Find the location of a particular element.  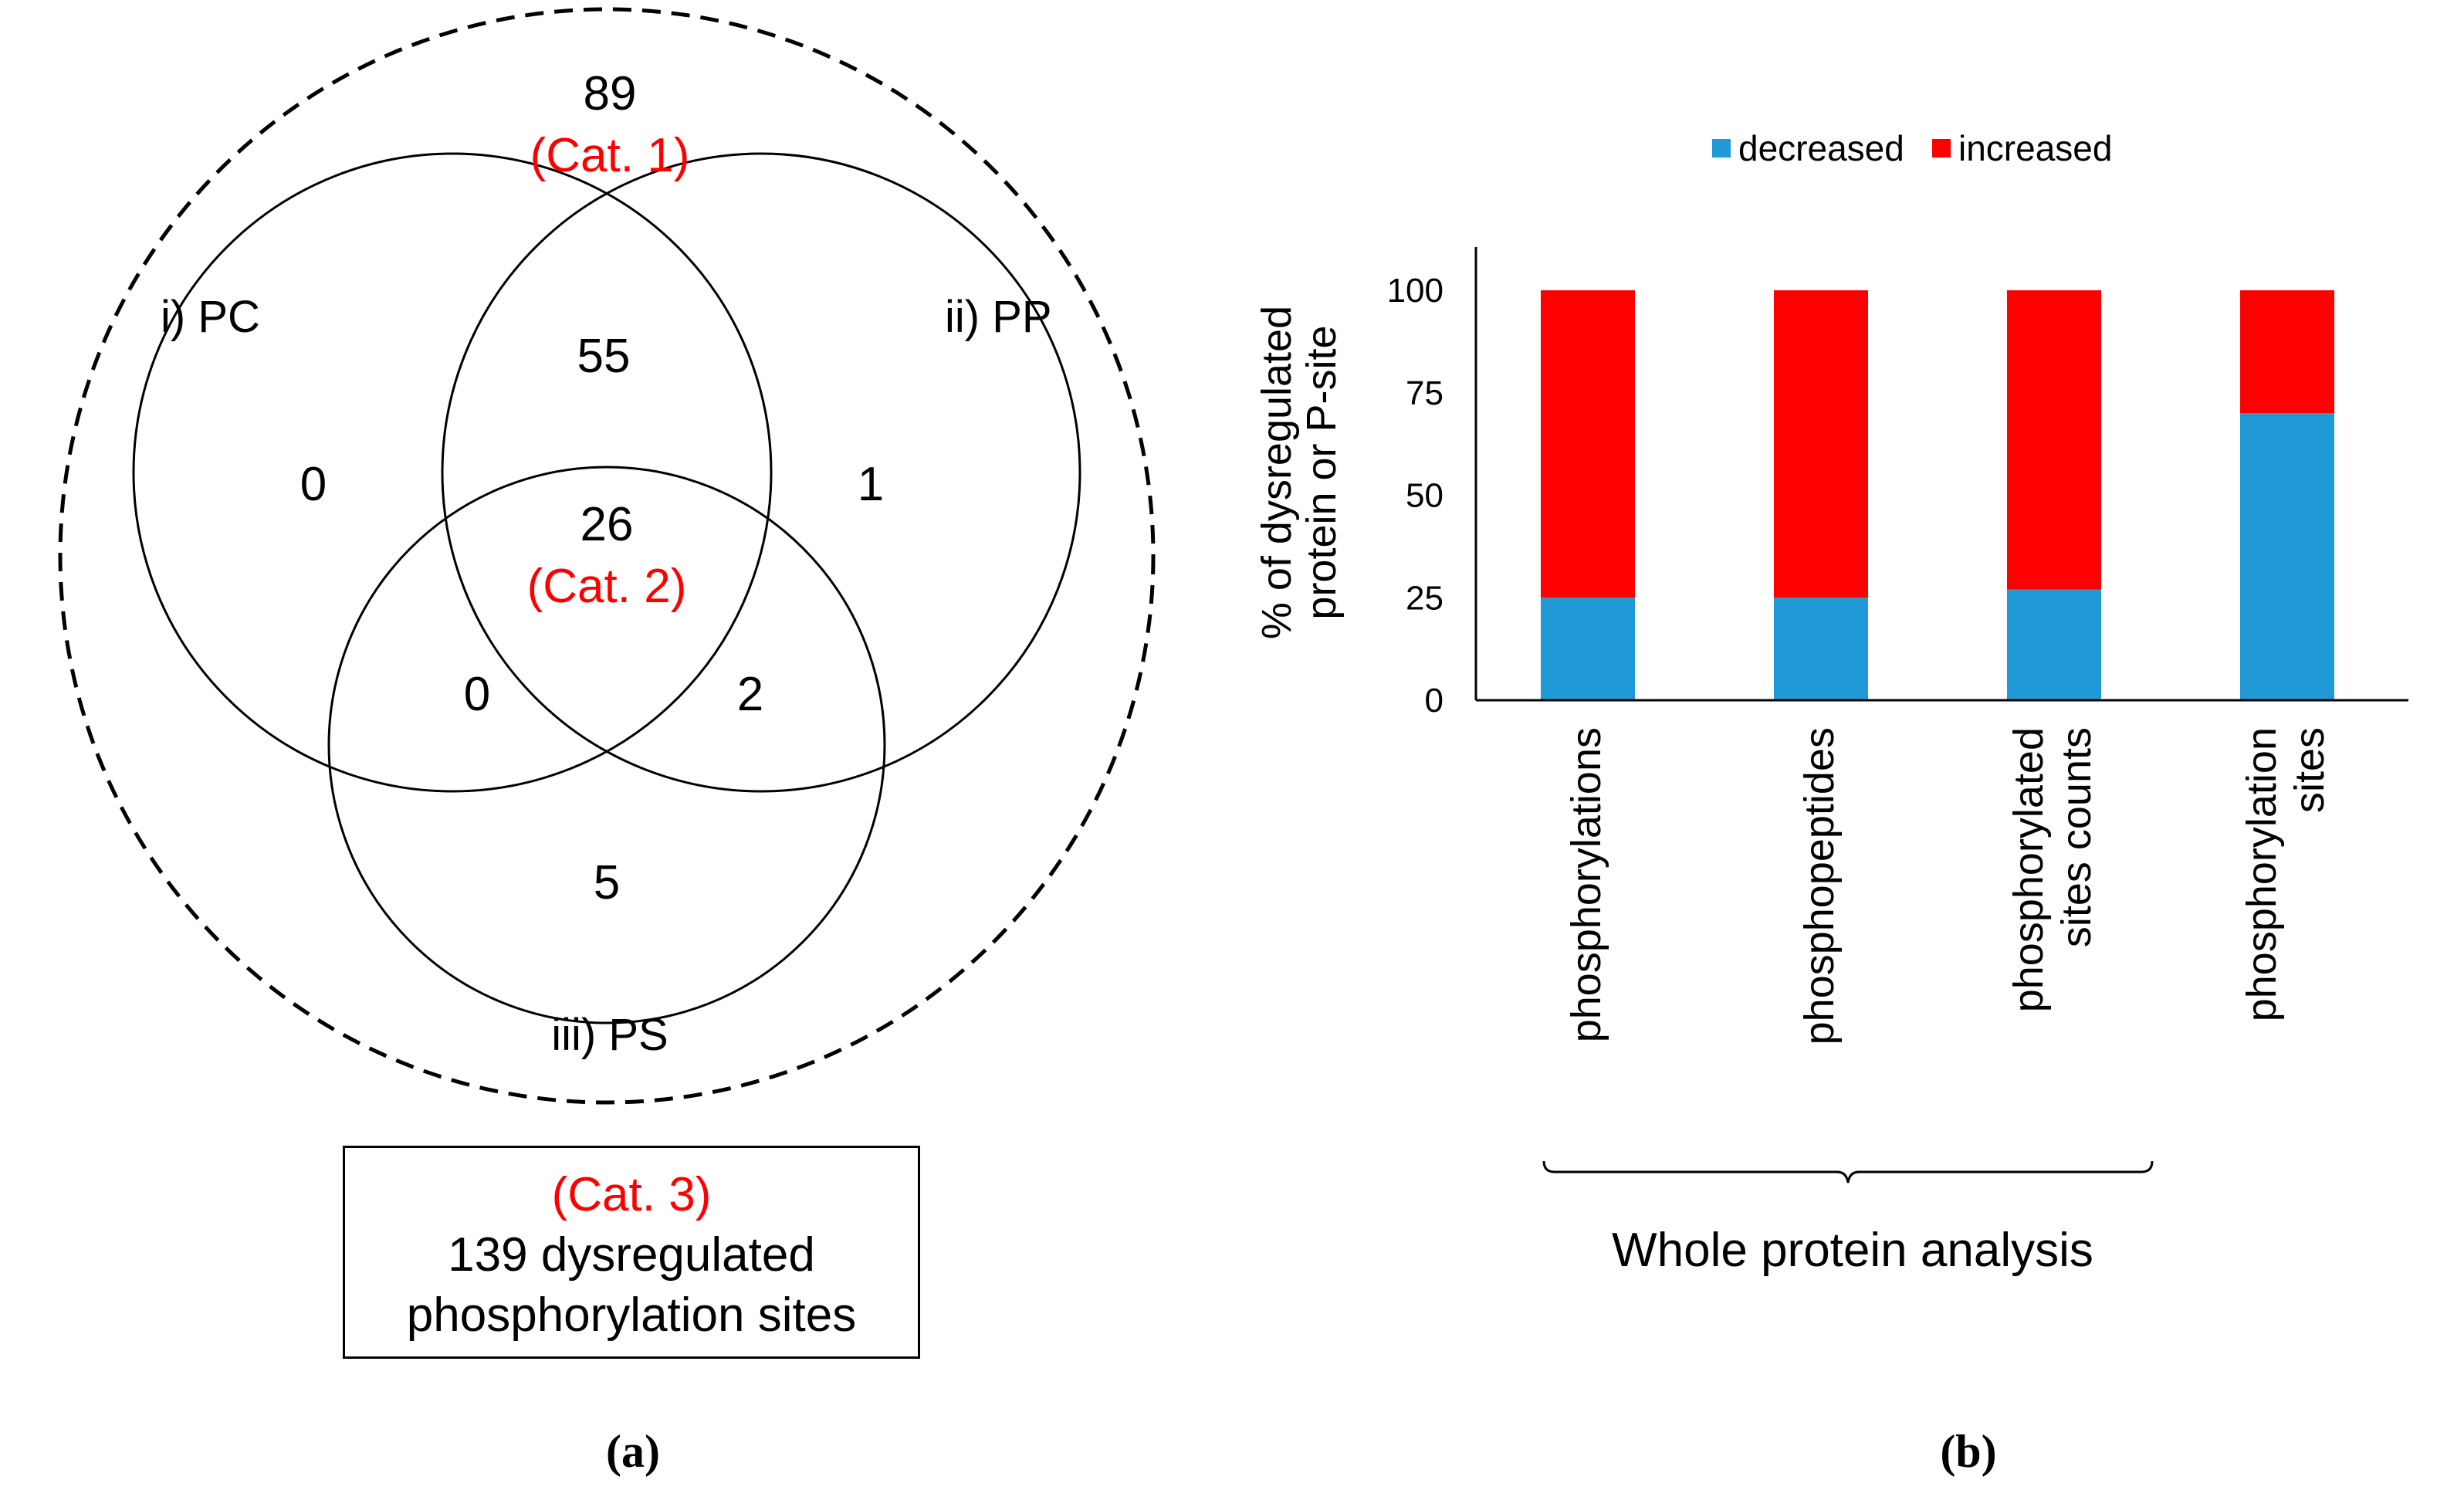

group-brace is located at coordinates (2003, 1164).